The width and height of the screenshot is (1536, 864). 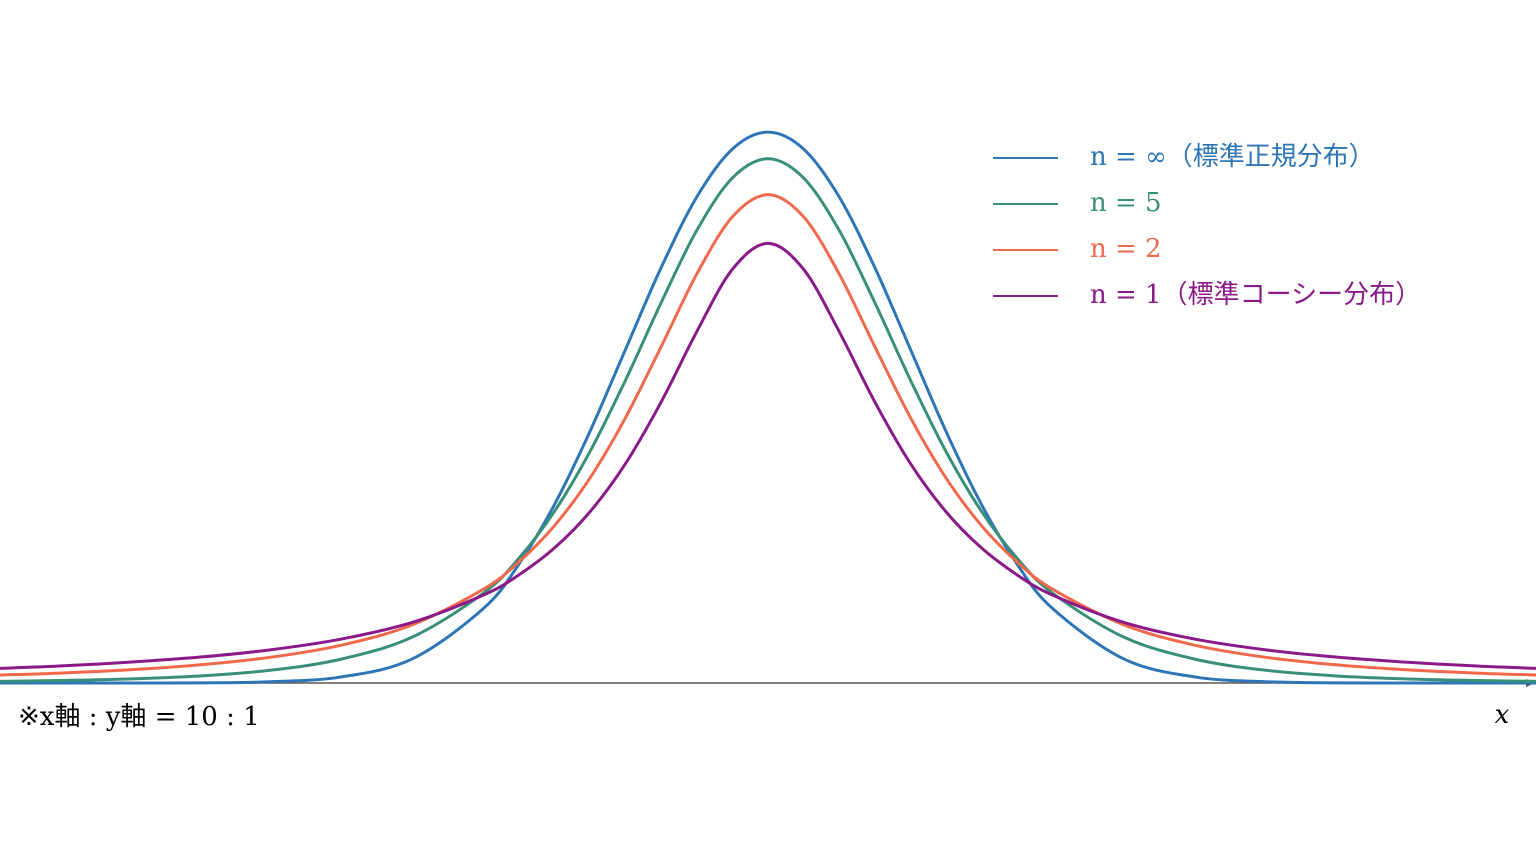 I want to click on x-axis-label: x, so click(x=1502, y=715).